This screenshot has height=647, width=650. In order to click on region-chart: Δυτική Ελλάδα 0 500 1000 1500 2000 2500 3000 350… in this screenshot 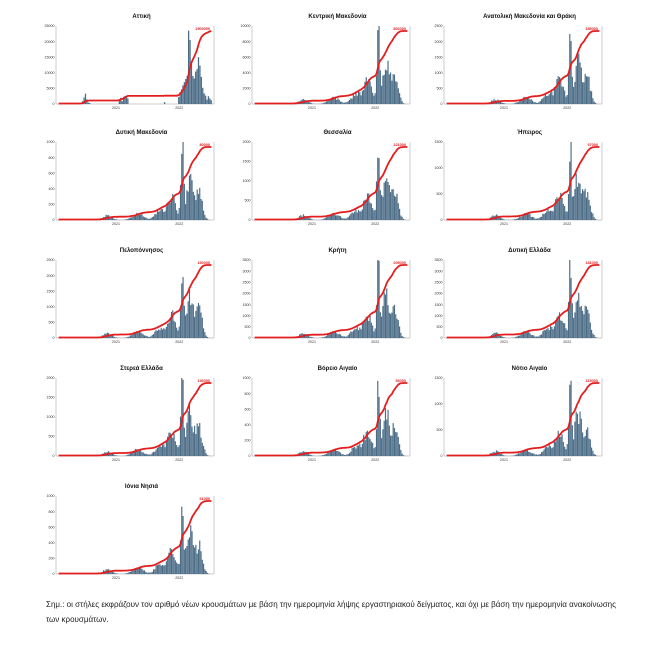, I will do `click(529, 300)`.